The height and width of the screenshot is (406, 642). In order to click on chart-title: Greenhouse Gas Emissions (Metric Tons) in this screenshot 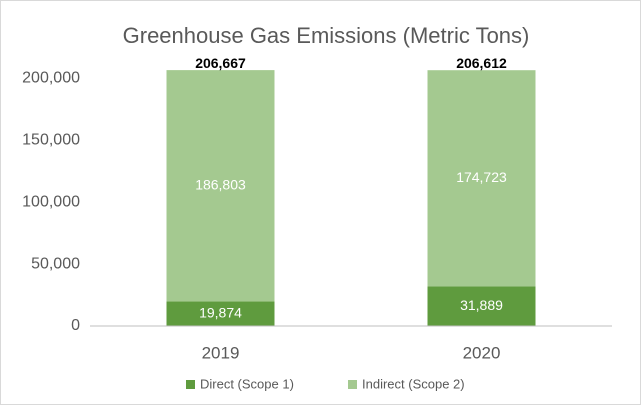, I will do `click(326, 35)`.